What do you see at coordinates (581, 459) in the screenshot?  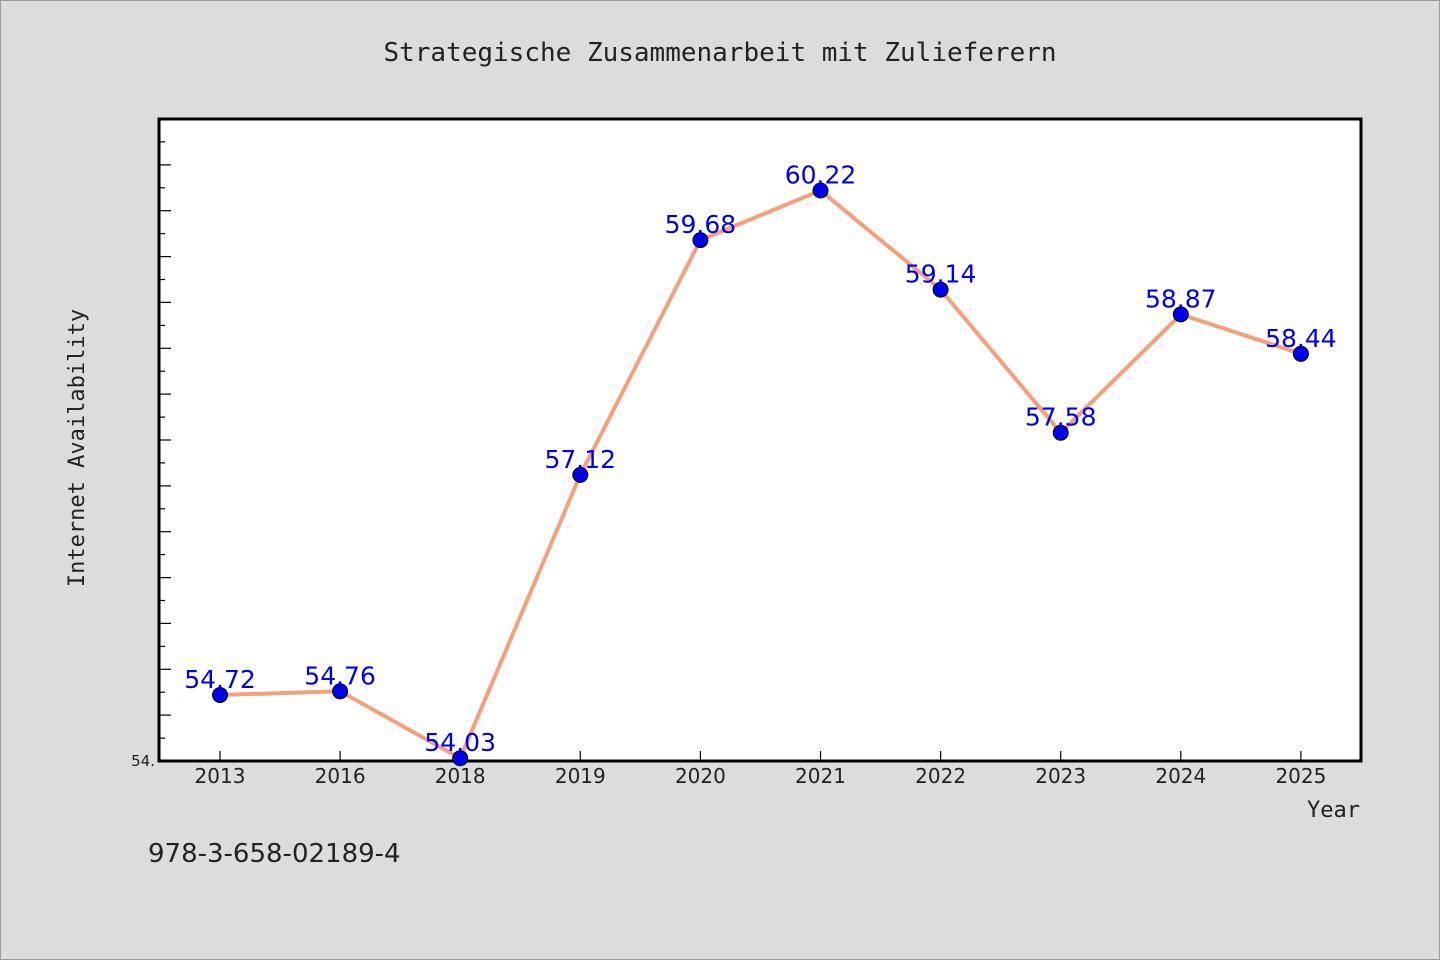 I see `data-label-2019: 57.12` at bounding box center [581, 459].